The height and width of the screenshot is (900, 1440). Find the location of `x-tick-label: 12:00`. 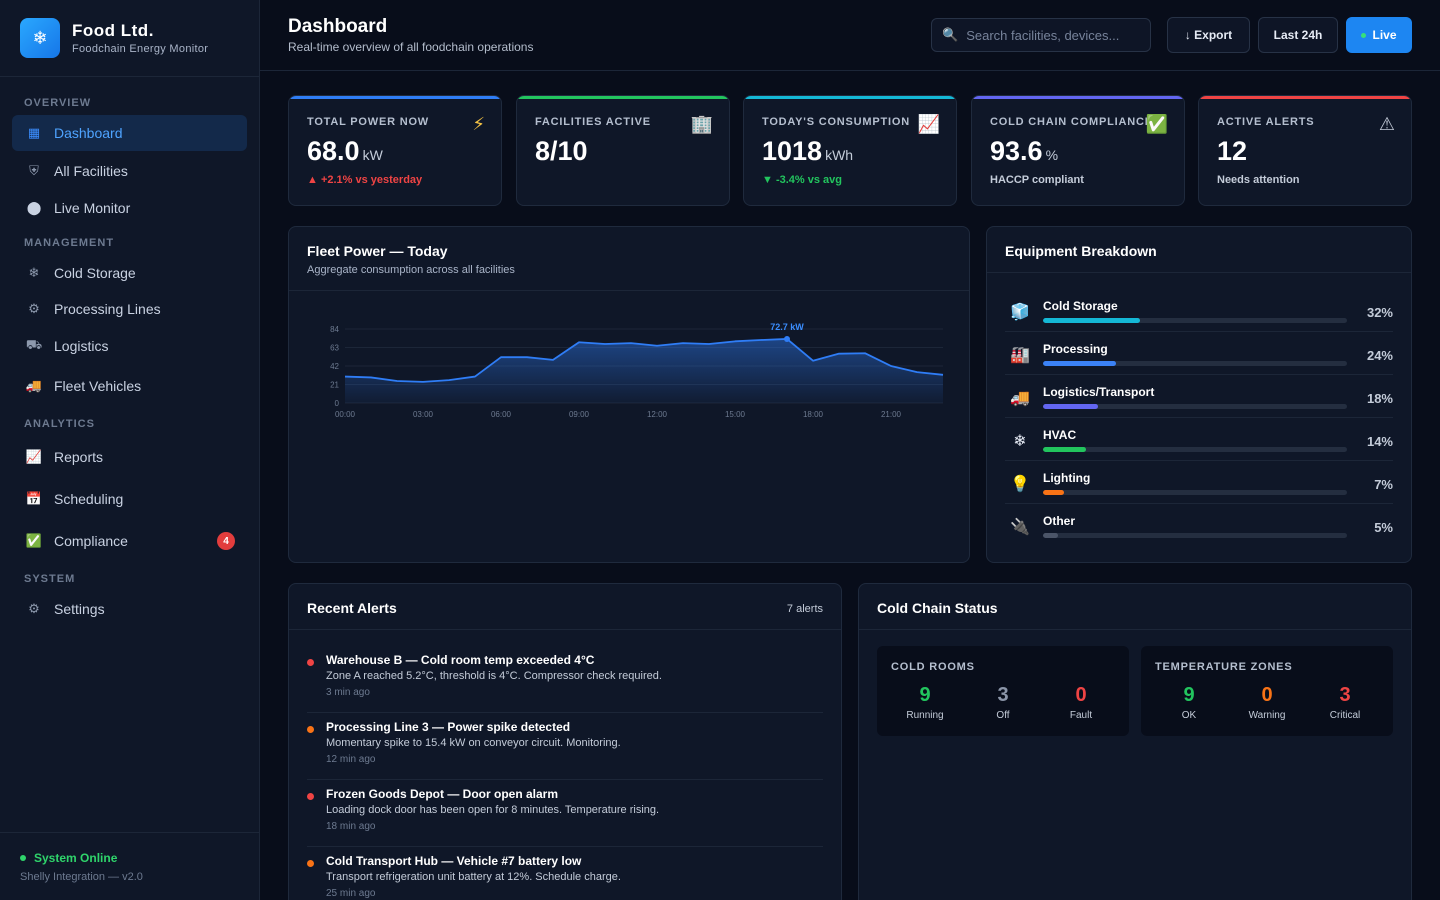

x-tick-label: 12:00 is located at coordinates (657, 414).